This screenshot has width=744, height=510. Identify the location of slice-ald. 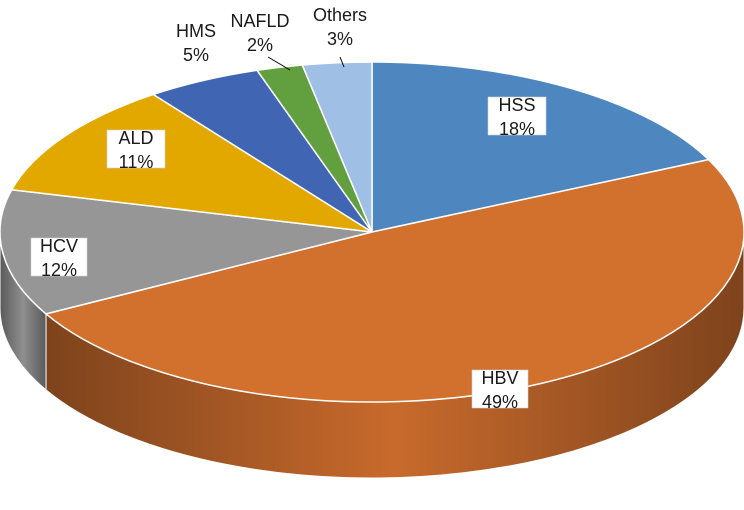
(191, 163).